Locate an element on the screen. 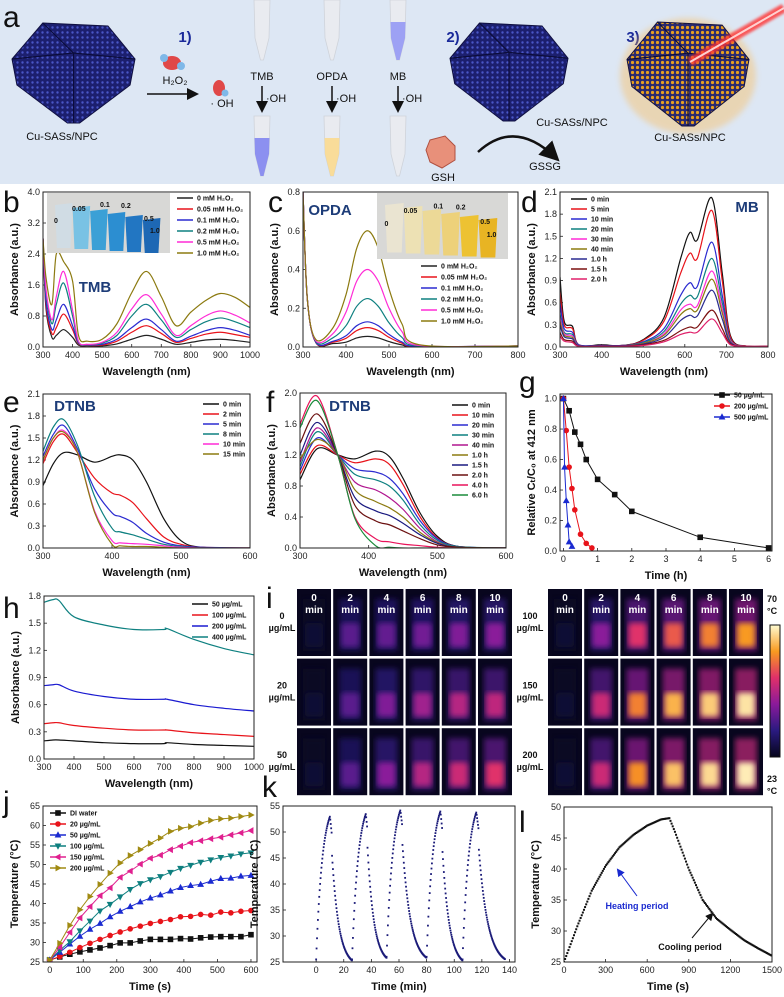  y-tick-label: 0.9 is located at coordinates (33, 482).